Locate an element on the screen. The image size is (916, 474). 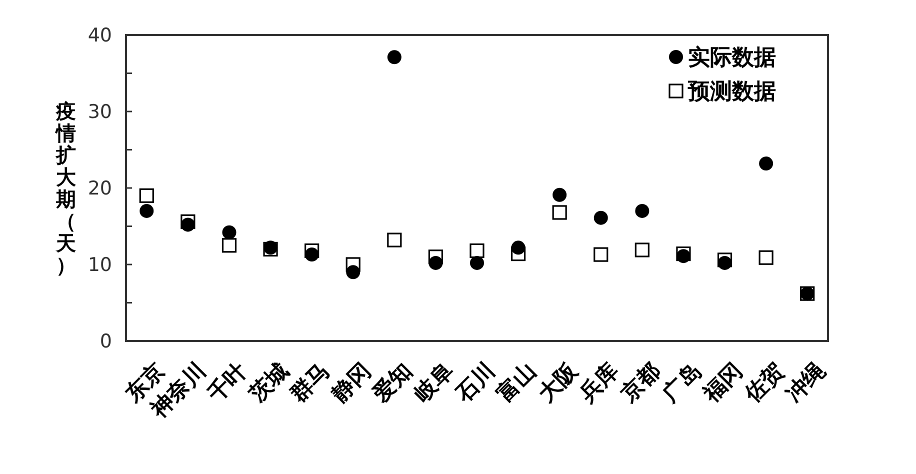
legend-label: 实际数据 is located at coordinates (732, 57).